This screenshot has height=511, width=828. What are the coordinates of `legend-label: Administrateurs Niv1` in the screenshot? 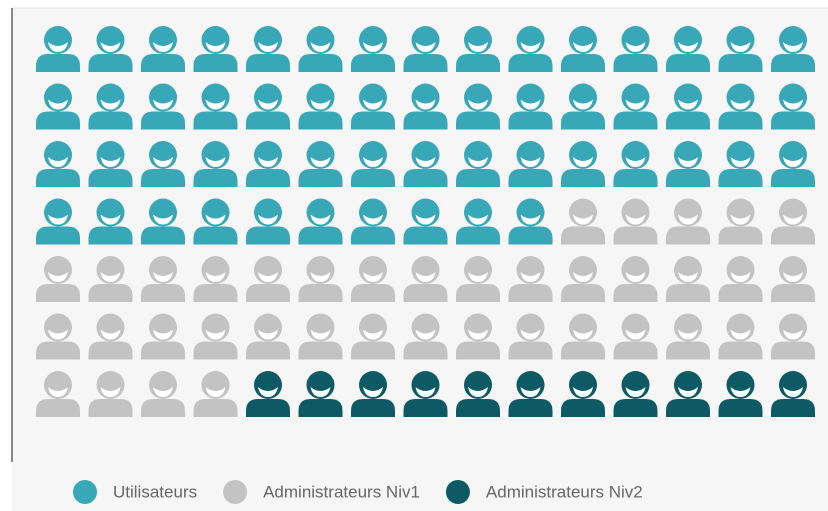 It's located at (341, 491).